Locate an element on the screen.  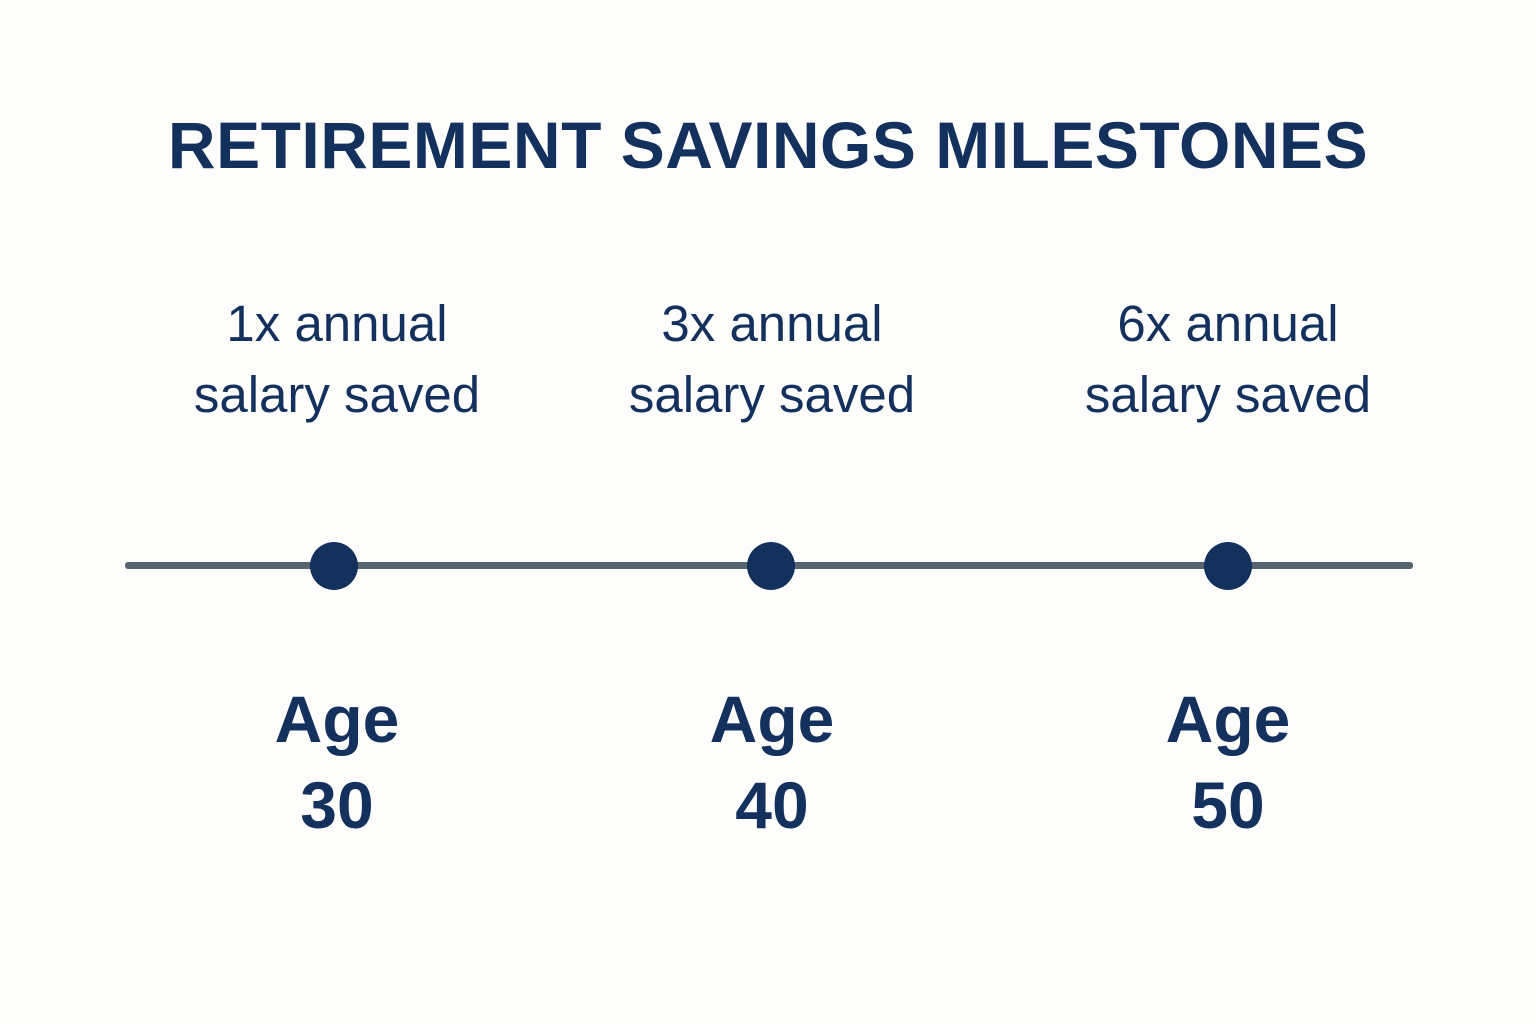
age-number: 50 is located at coordinates (1228, 805).